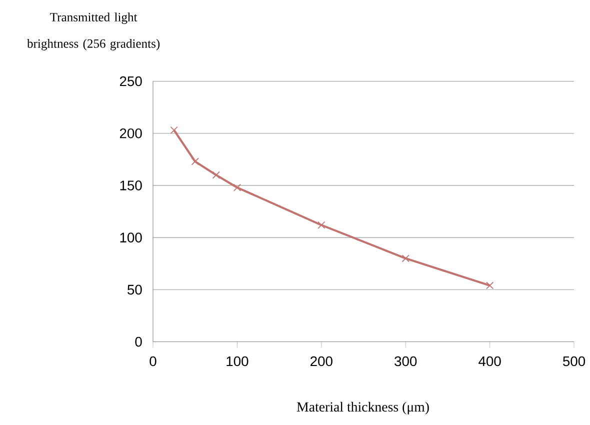 This screenshot has width=590, height=425. Describe the element at coordinates (489, 361) in the screenshot. I see `x-tick-label: 400` at that location.